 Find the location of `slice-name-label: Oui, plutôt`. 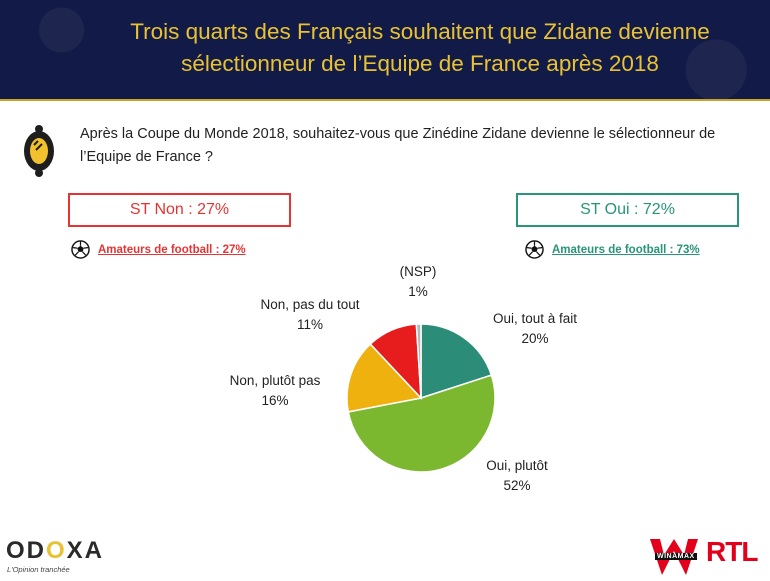

slice-name-label: Oui, plutôt is located at coordinates (517, 465).